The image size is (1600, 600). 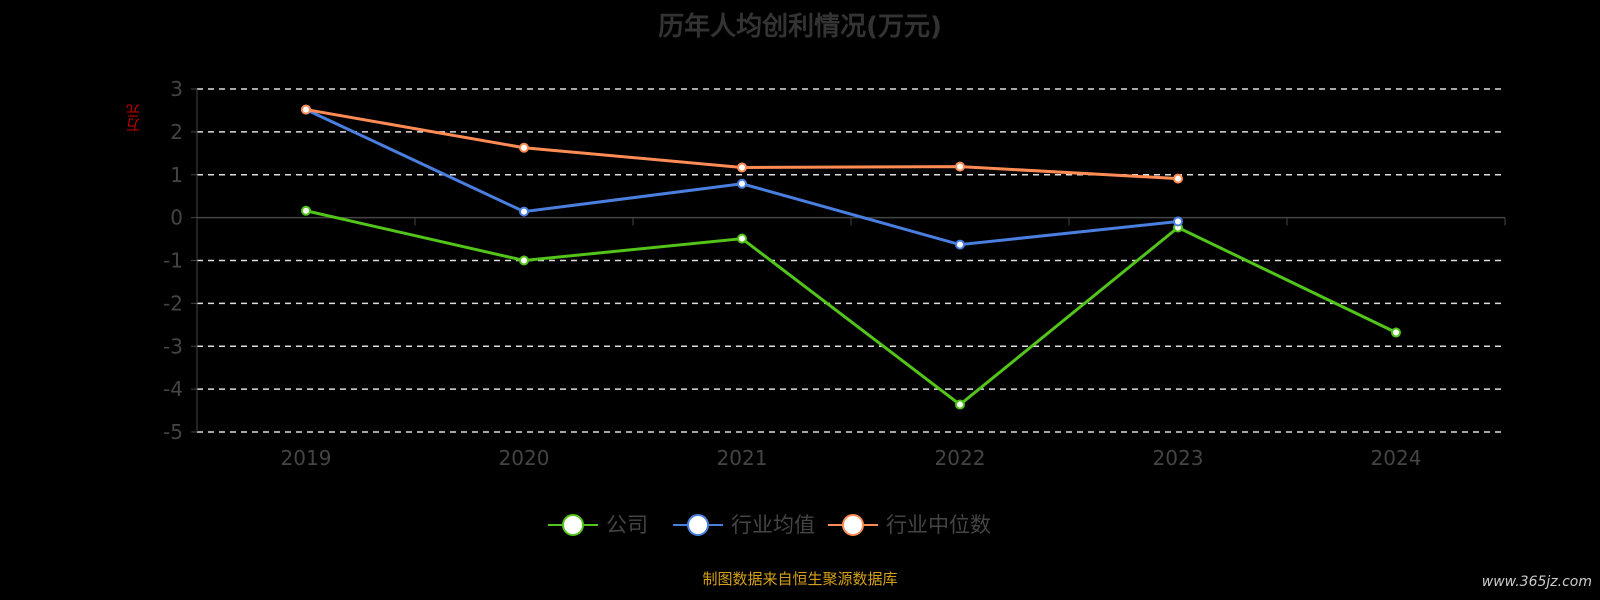 I want to click on x-tick-label: 2024, so click(x=1396, y=458).